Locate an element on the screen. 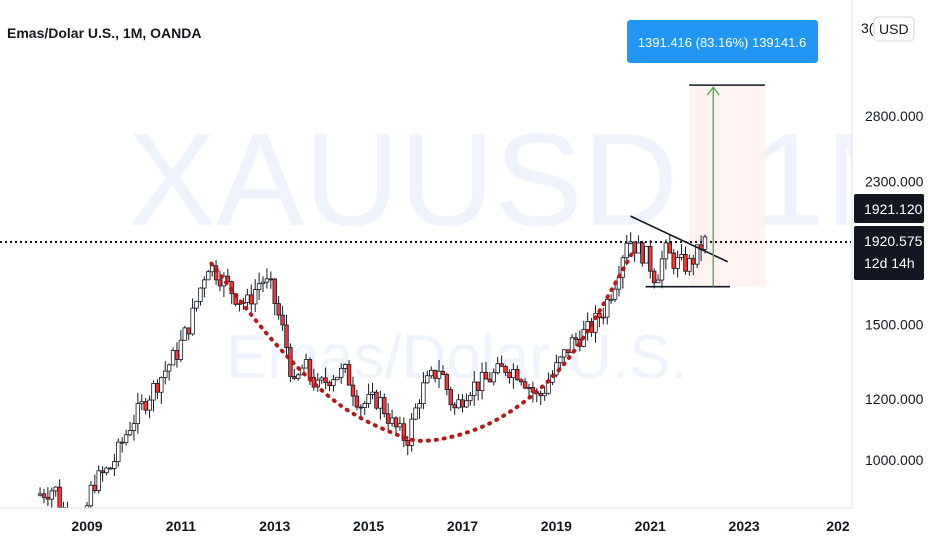 Image resolution: width=932 pixels, height=550 pixels. y-tick-label: 2300.000 is located at coordinates (894, 182).